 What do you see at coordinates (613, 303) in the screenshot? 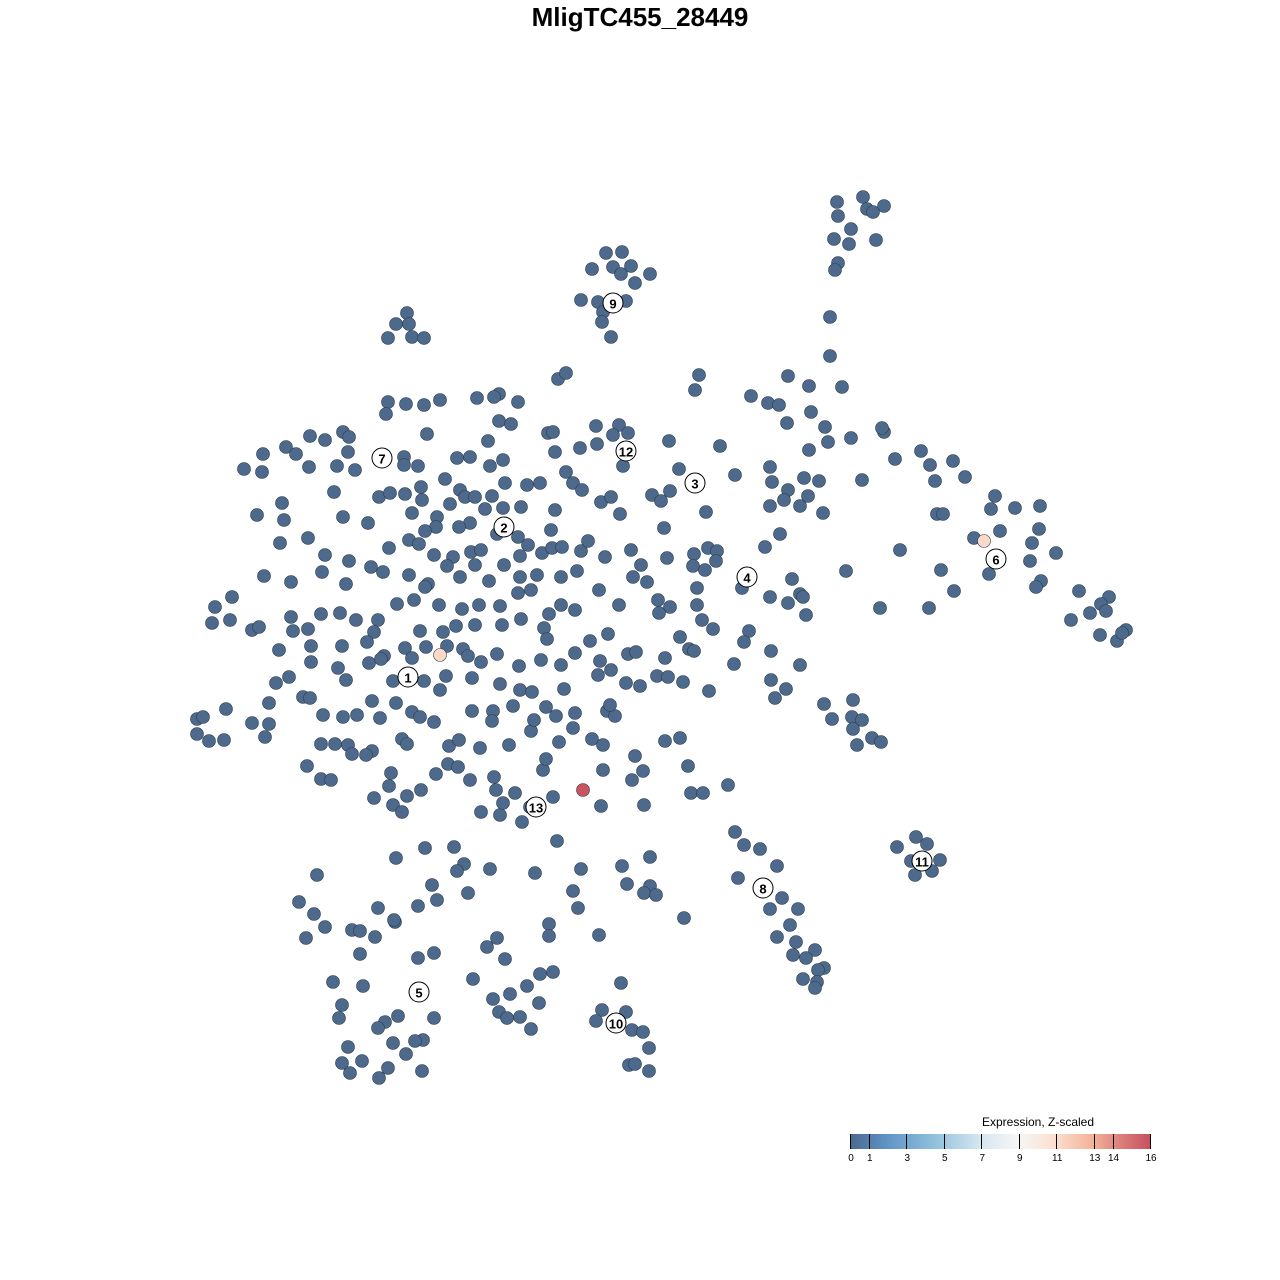
I see `cluster-label-marker` at bounding box center [613, 303].